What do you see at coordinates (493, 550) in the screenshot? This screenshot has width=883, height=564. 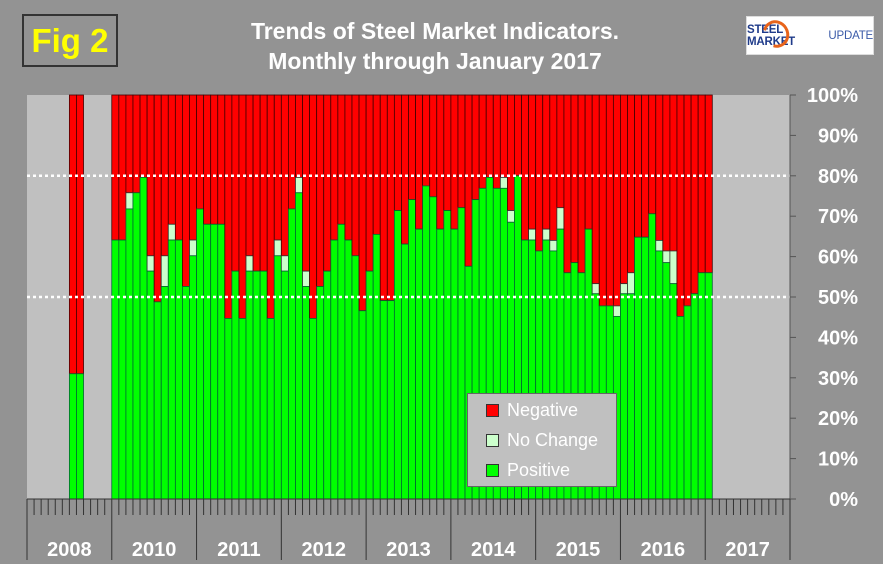 I see `year-label: 2014` at bounding box center [493, 550].